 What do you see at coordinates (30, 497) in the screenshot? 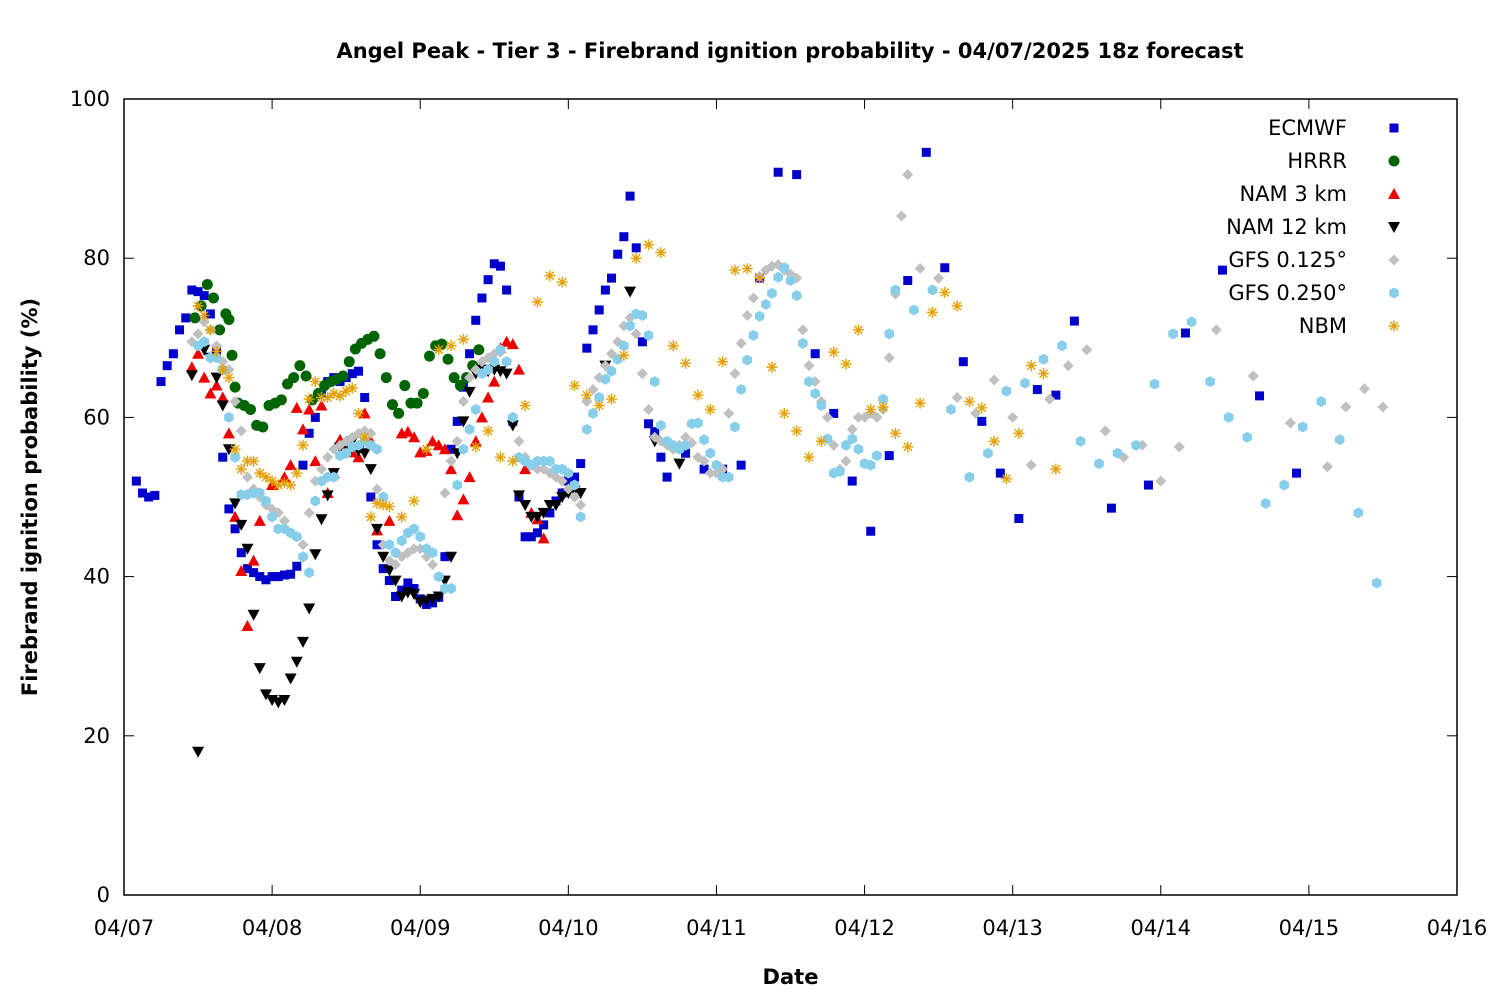
I see `y-axis-label: Firebrand ignition probability (%)` at bounding box center [30, 497].